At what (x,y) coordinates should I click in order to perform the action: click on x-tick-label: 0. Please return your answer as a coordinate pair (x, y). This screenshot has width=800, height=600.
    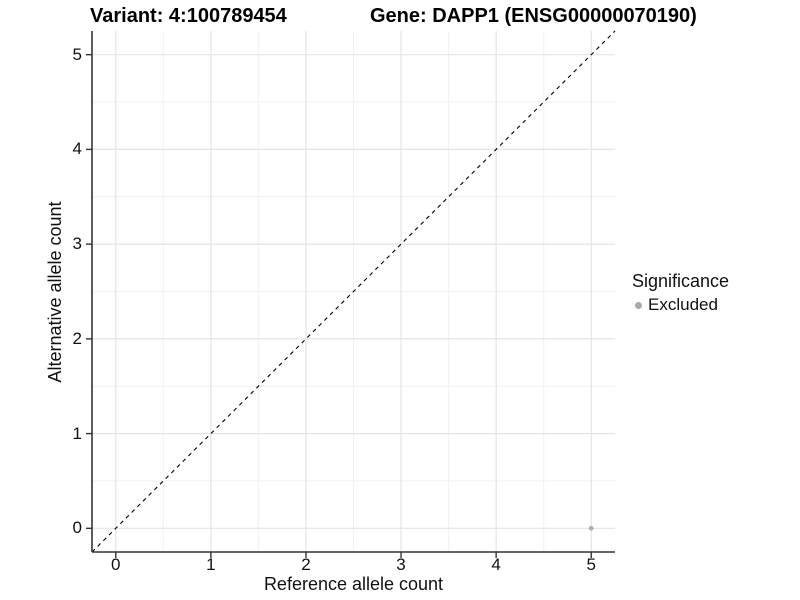
    Looking at the image, I should click on (116, 564).